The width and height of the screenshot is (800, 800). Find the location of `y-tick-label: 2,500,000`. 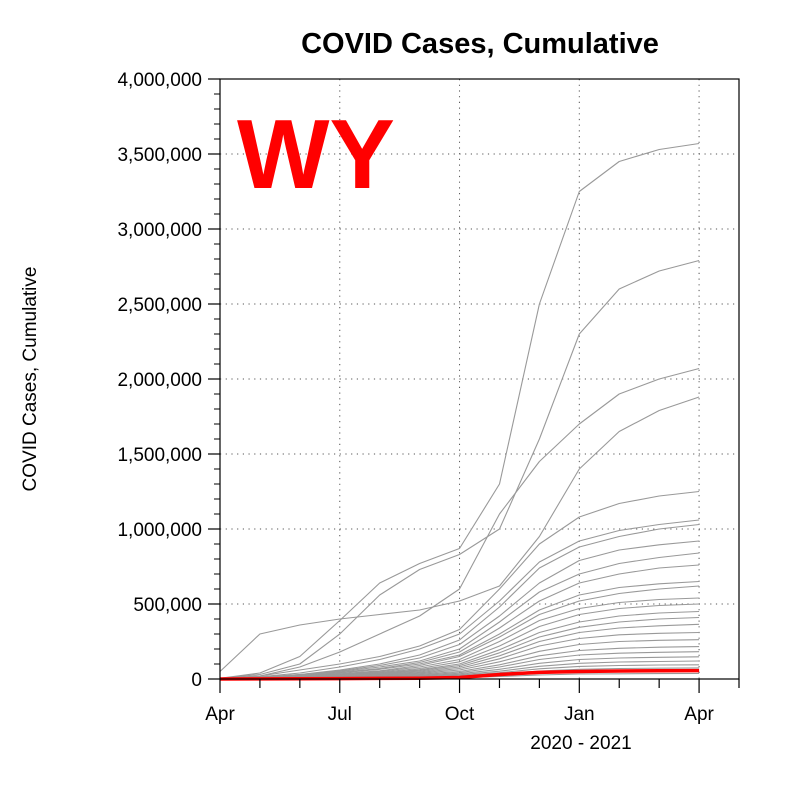

y-tick-label: 2,500,000 is located at coordinates (159, 305).